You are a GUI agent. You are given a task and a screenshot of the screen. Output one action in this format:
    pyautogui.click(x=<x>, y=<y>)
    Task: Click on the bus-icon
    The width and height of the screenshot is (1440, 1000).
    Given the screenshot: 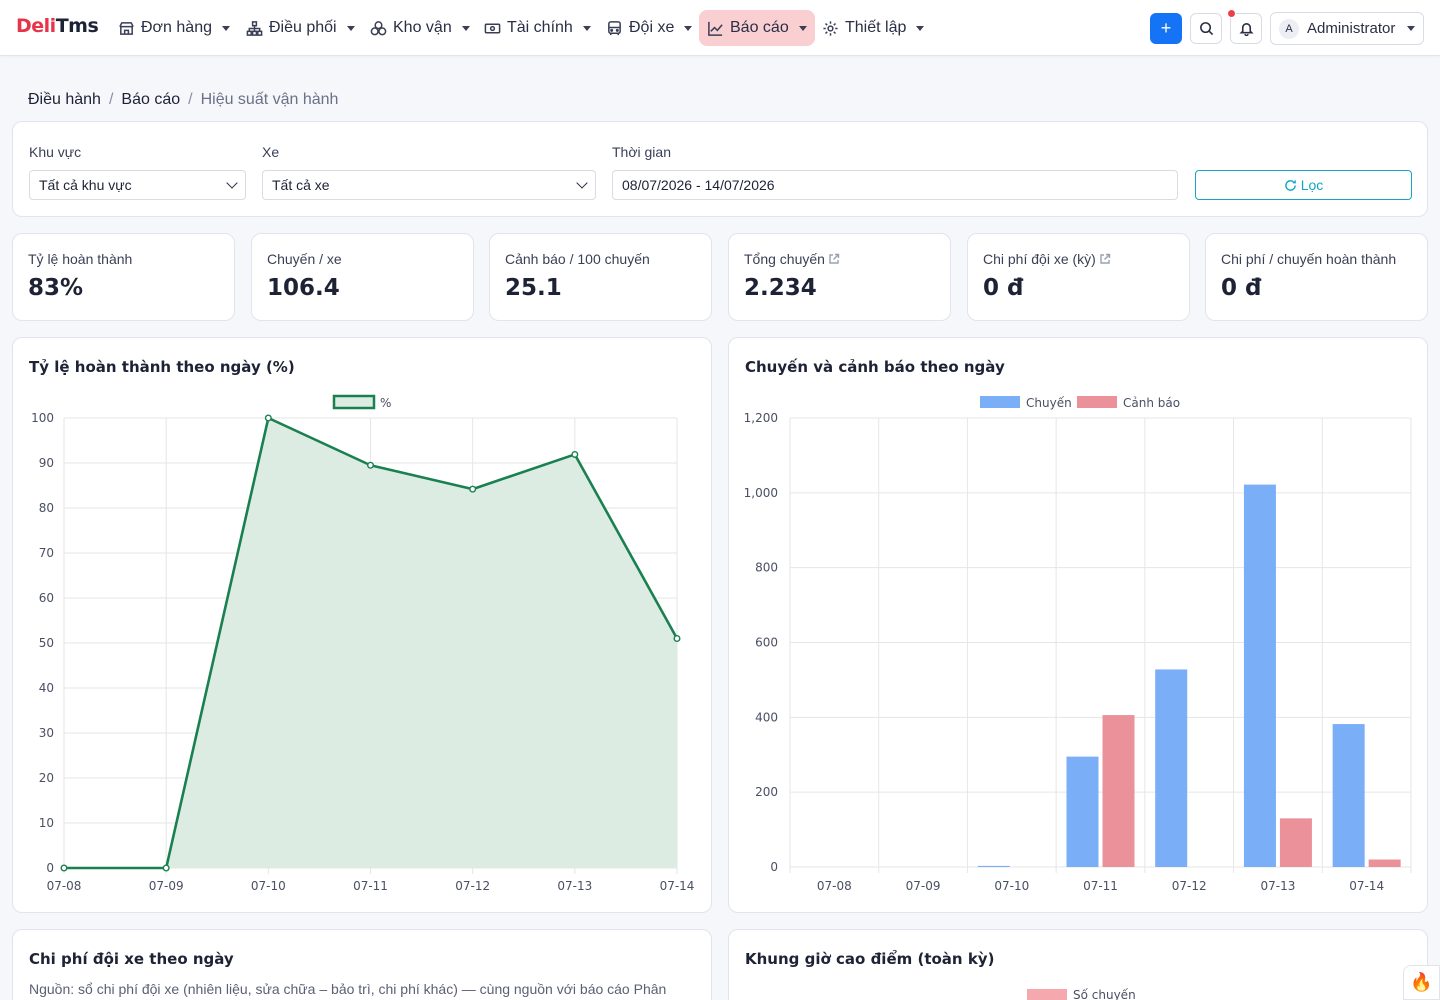 What is the action you would take?
    pyautogui.click(x=614, y=27)
    